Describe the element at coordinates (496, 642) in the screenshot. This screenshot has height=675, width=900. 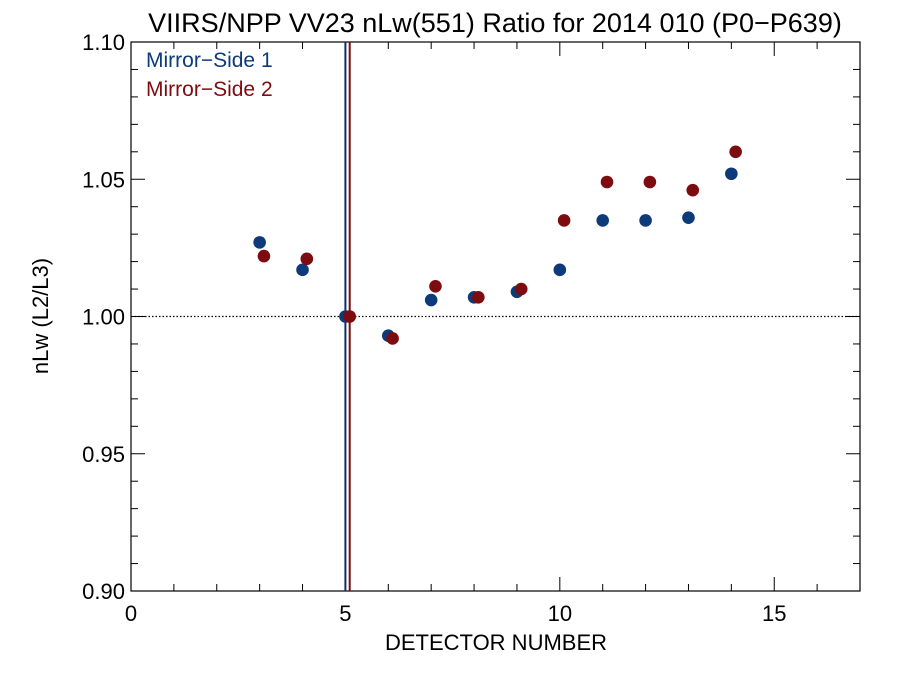
I see `x-axis-label: DETECTOR NUMBER` at that location.